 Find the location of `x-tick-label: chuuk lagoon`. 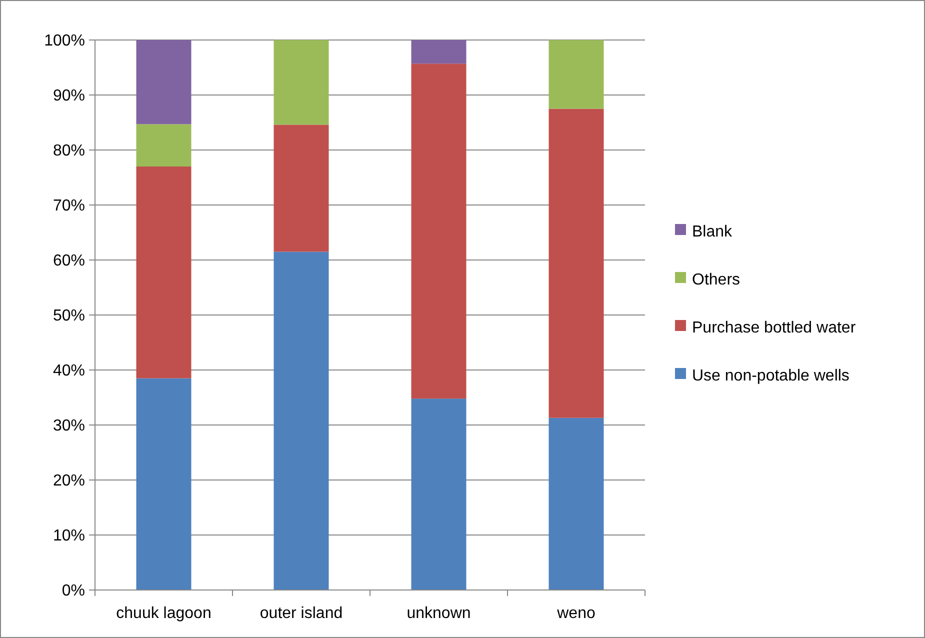

x-tick-label: chuuk lagoon is located at coordinates (164, 613).